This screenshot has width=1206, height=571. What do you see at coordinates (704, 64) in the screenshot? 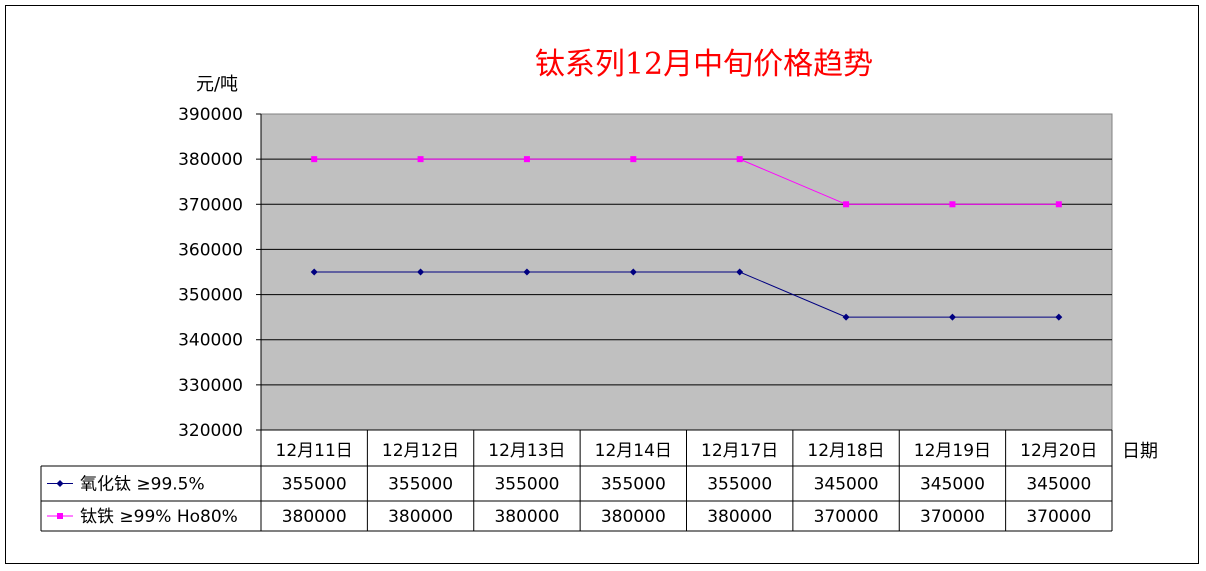
I see `chart-title: 钛系列12月中旬价格趋势` at bounding box center [704, 64].